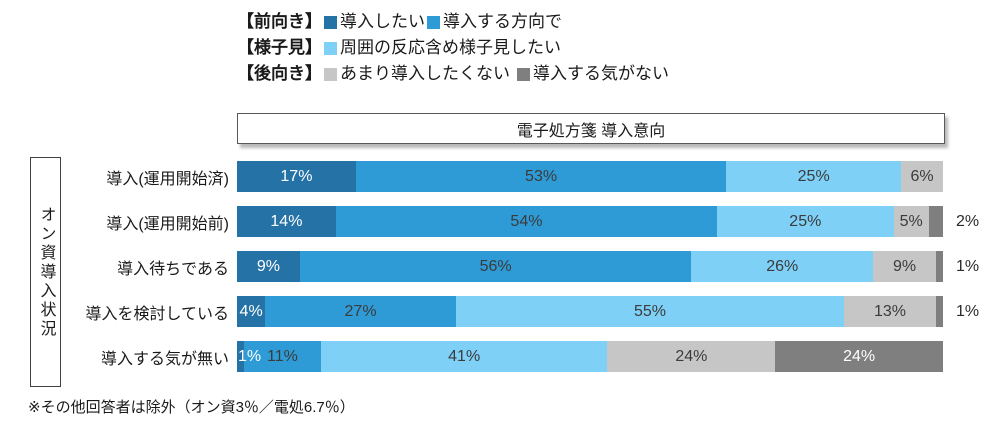 The width and height of the screenshot is (1000, 430). What do you see at coordinates (173, 269) in the screenshot?
I see `category-label: 導入待ちである` at bounding box center [173, 269].